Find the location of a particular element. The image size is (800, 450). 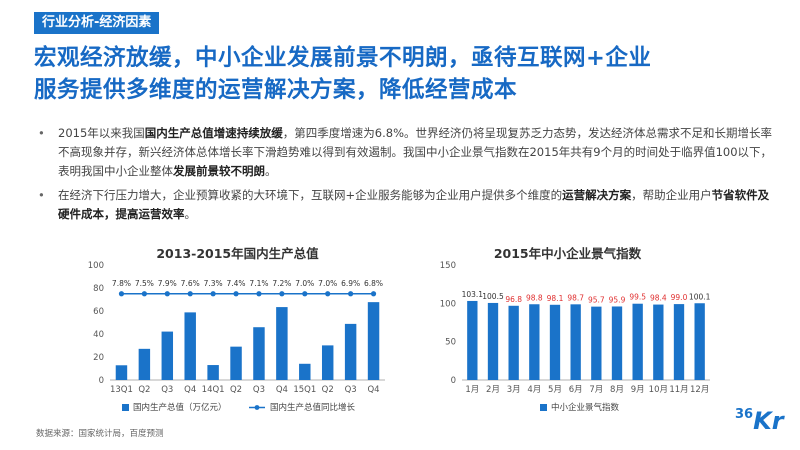

x-tick-label: 14Q1 is located at coordinates (213, 390).